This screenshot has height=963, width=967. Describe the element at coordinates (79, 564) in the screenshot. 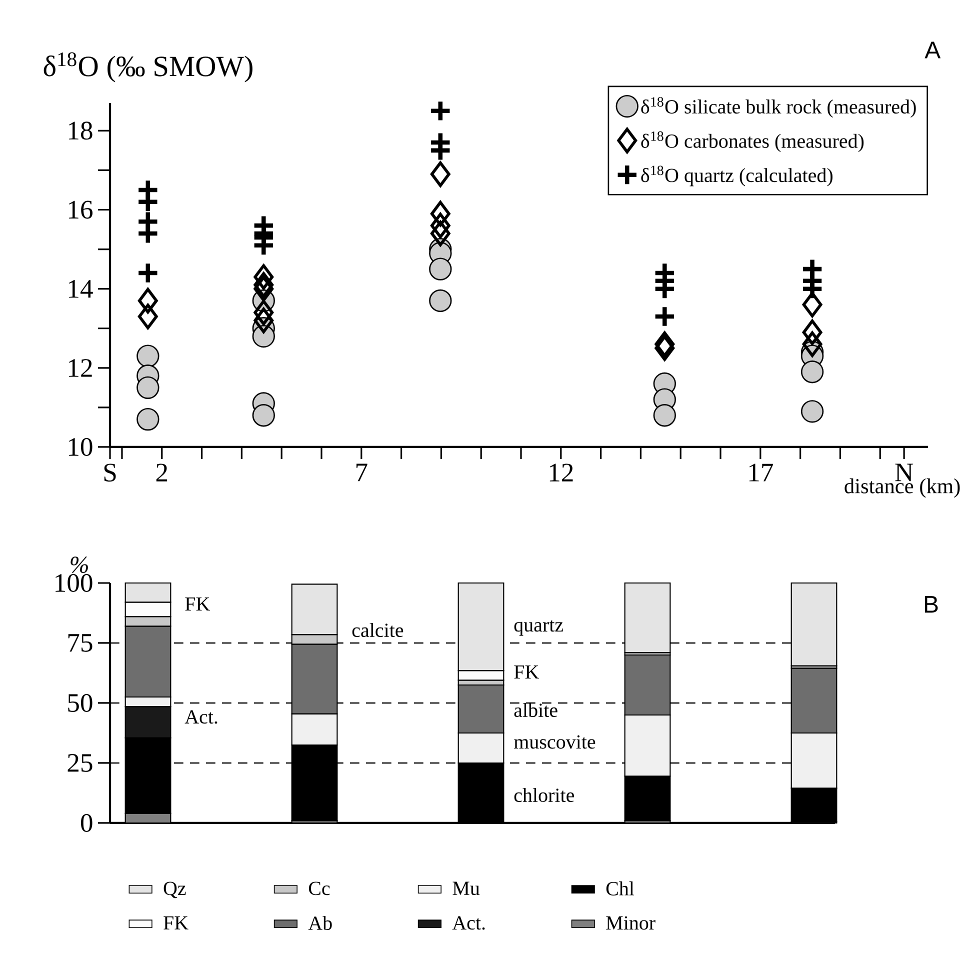

I see `y-axis-title: %` at that location.